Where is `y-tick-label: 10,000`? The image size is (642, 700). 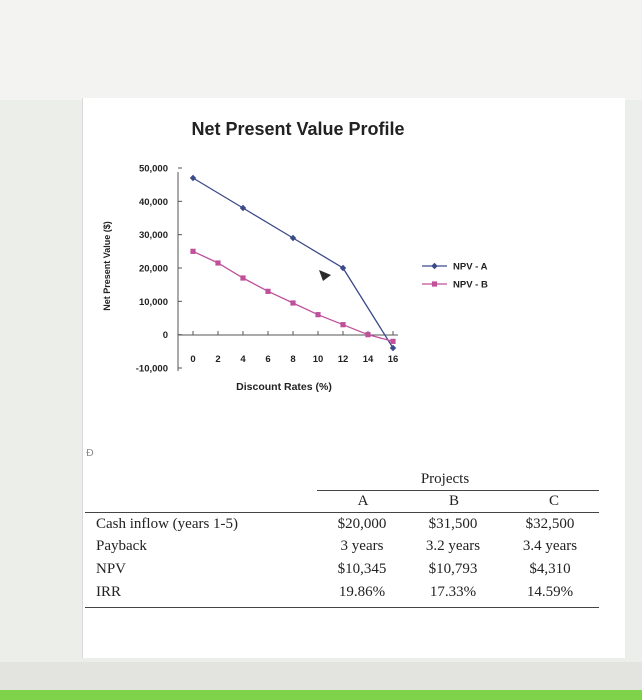
y-tick-label: 10,000 is located at coordinates (153, 302).